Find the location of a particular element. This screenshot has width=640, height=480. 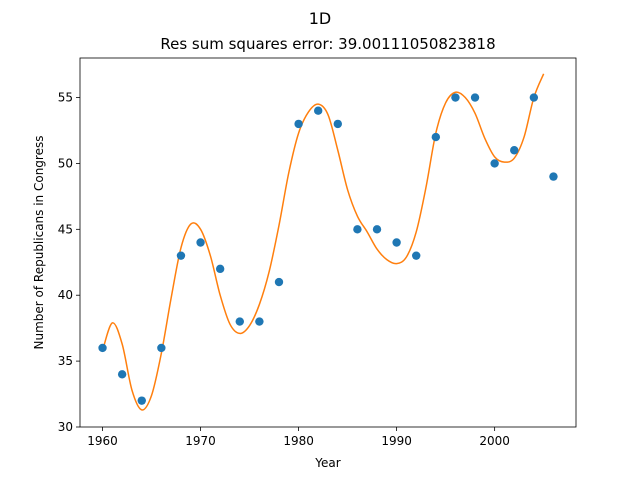

y-tick-label: 30 is located at coordinates (65, 427).